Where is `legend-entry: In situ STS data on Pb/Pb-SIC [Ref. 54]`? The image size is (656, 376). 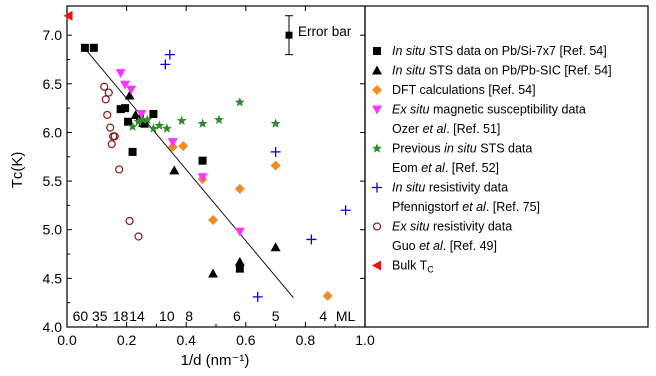 legend-entry: In situ STS data on Pb/Pb-SIC [Ref. 54] is located at coordinates (492, 71).